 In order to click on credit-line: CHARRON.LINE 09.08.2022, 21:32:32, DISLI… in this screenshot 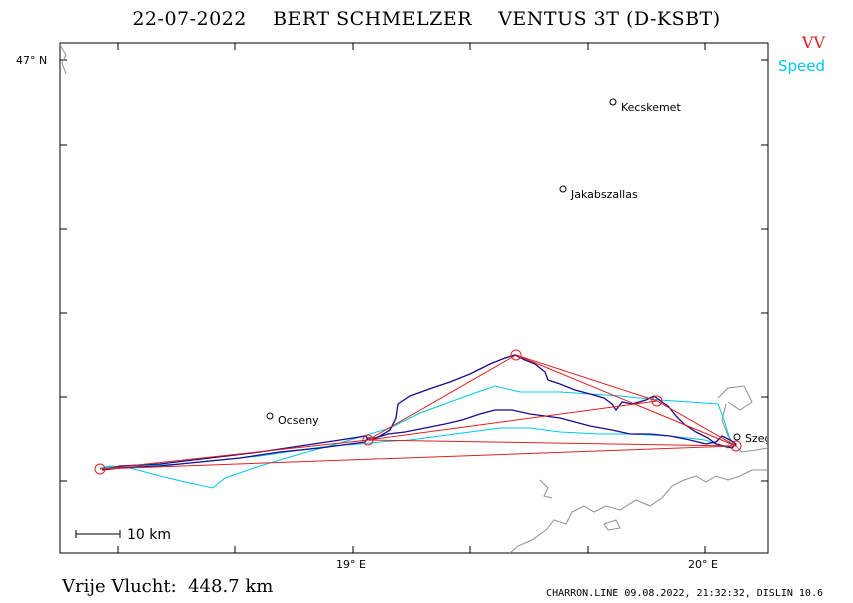, I will do `click(684, 593)`.